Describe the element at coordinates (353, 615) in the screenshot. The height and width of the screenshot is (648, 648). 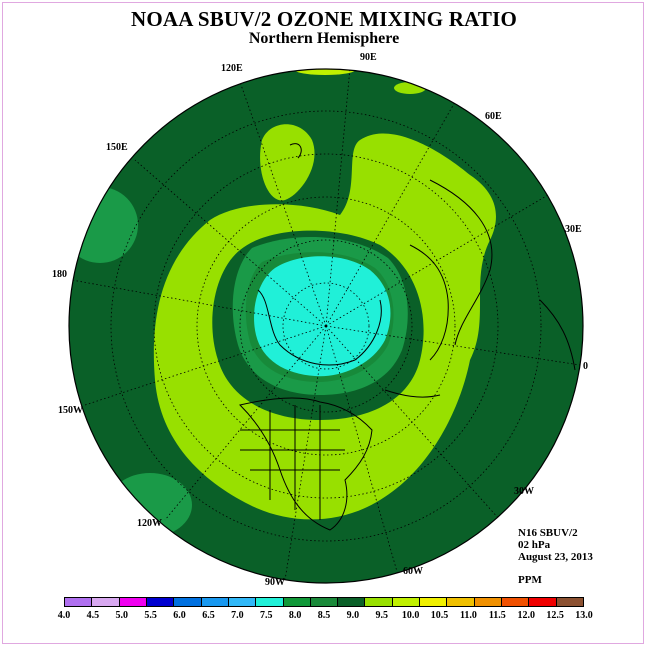
I see `colorbar-tick-label: 9.0` at that location.